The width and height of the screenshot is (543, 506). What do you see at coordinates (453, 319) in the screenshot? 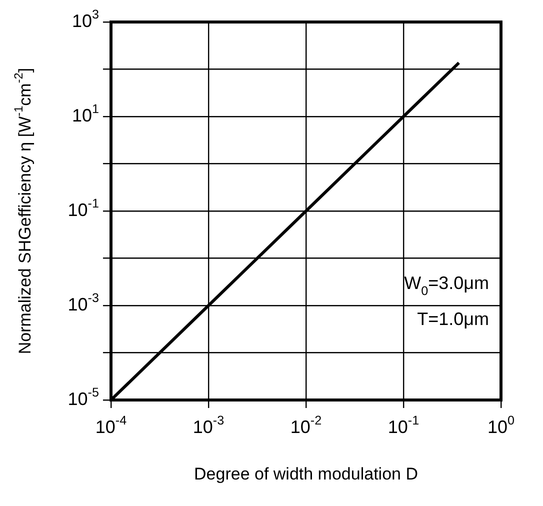
I see `annotation: T=1.0μm` at bounding box center [453, 319].